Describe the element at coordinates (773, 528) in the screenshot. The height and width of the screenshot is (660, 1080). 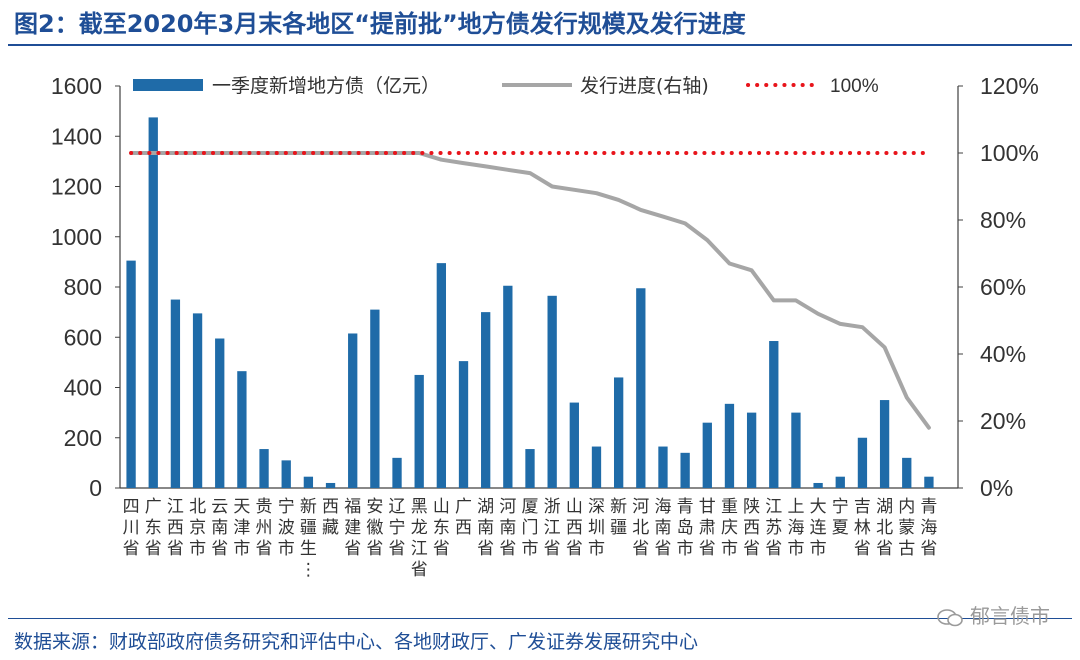
I see `x-tick-label: 江苏省` at that location.